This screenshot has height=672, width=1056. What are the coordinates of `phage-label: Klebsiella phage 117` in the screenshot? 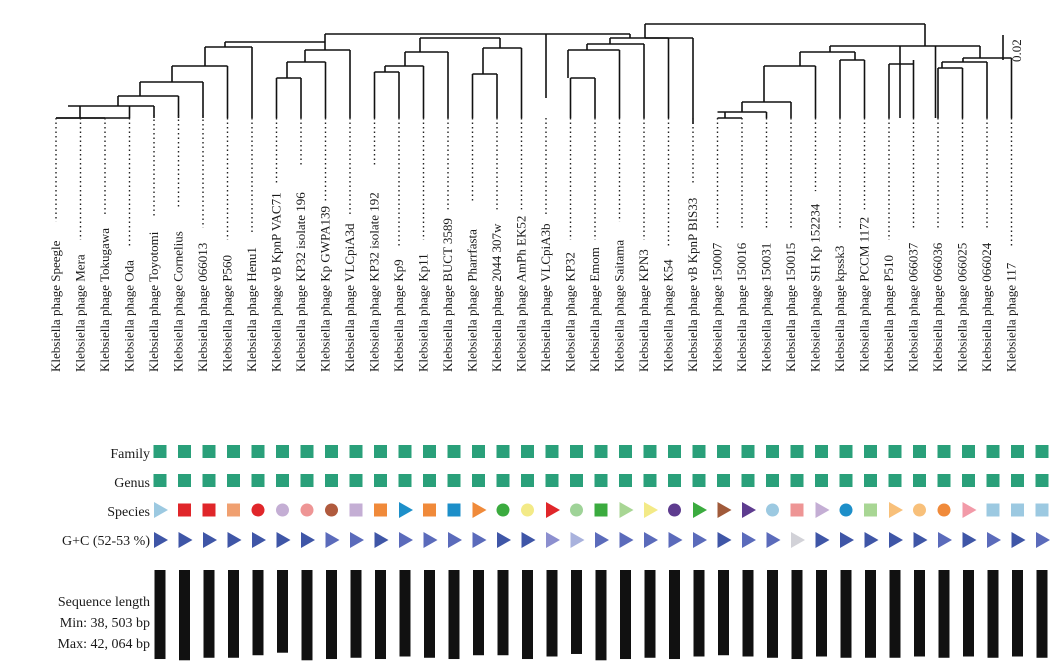 It's located at (1011, 317).